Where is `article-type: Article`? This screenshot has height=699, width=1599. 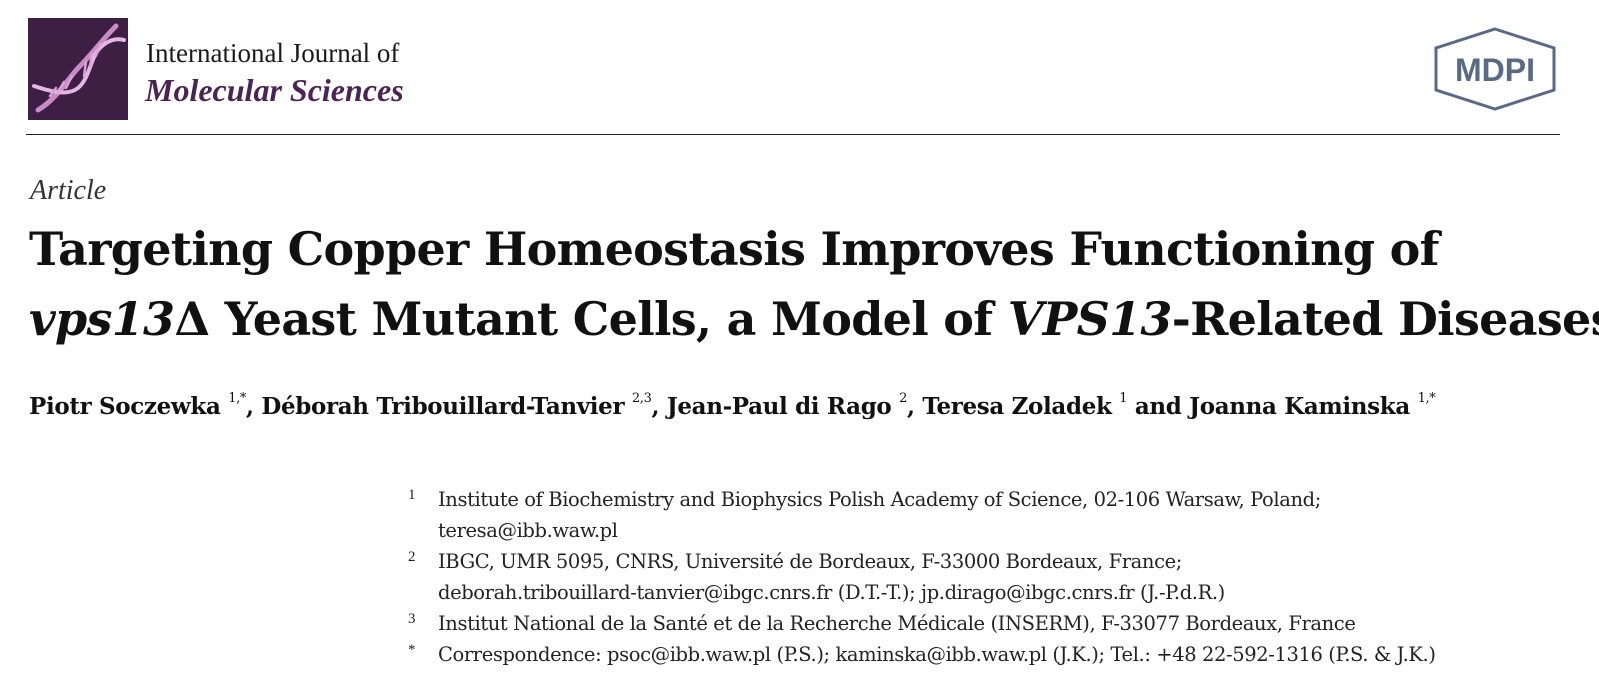 article-type: Article is located at coordinates (68, 190).